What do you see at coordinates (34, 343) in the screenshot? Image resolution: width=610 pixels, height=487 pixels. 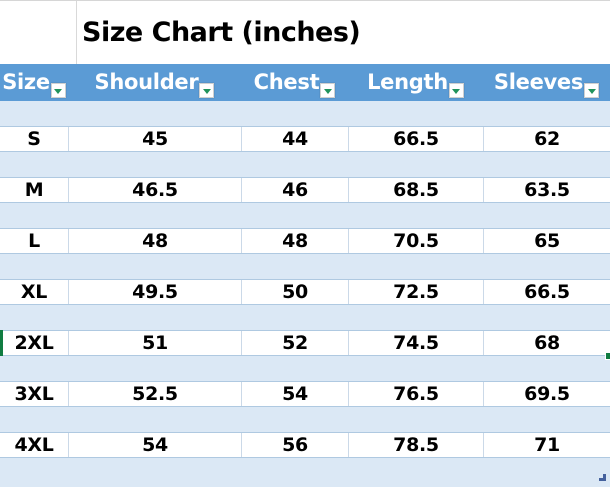 I see `size-cell: 2XL` at bounding box center [34, 343].